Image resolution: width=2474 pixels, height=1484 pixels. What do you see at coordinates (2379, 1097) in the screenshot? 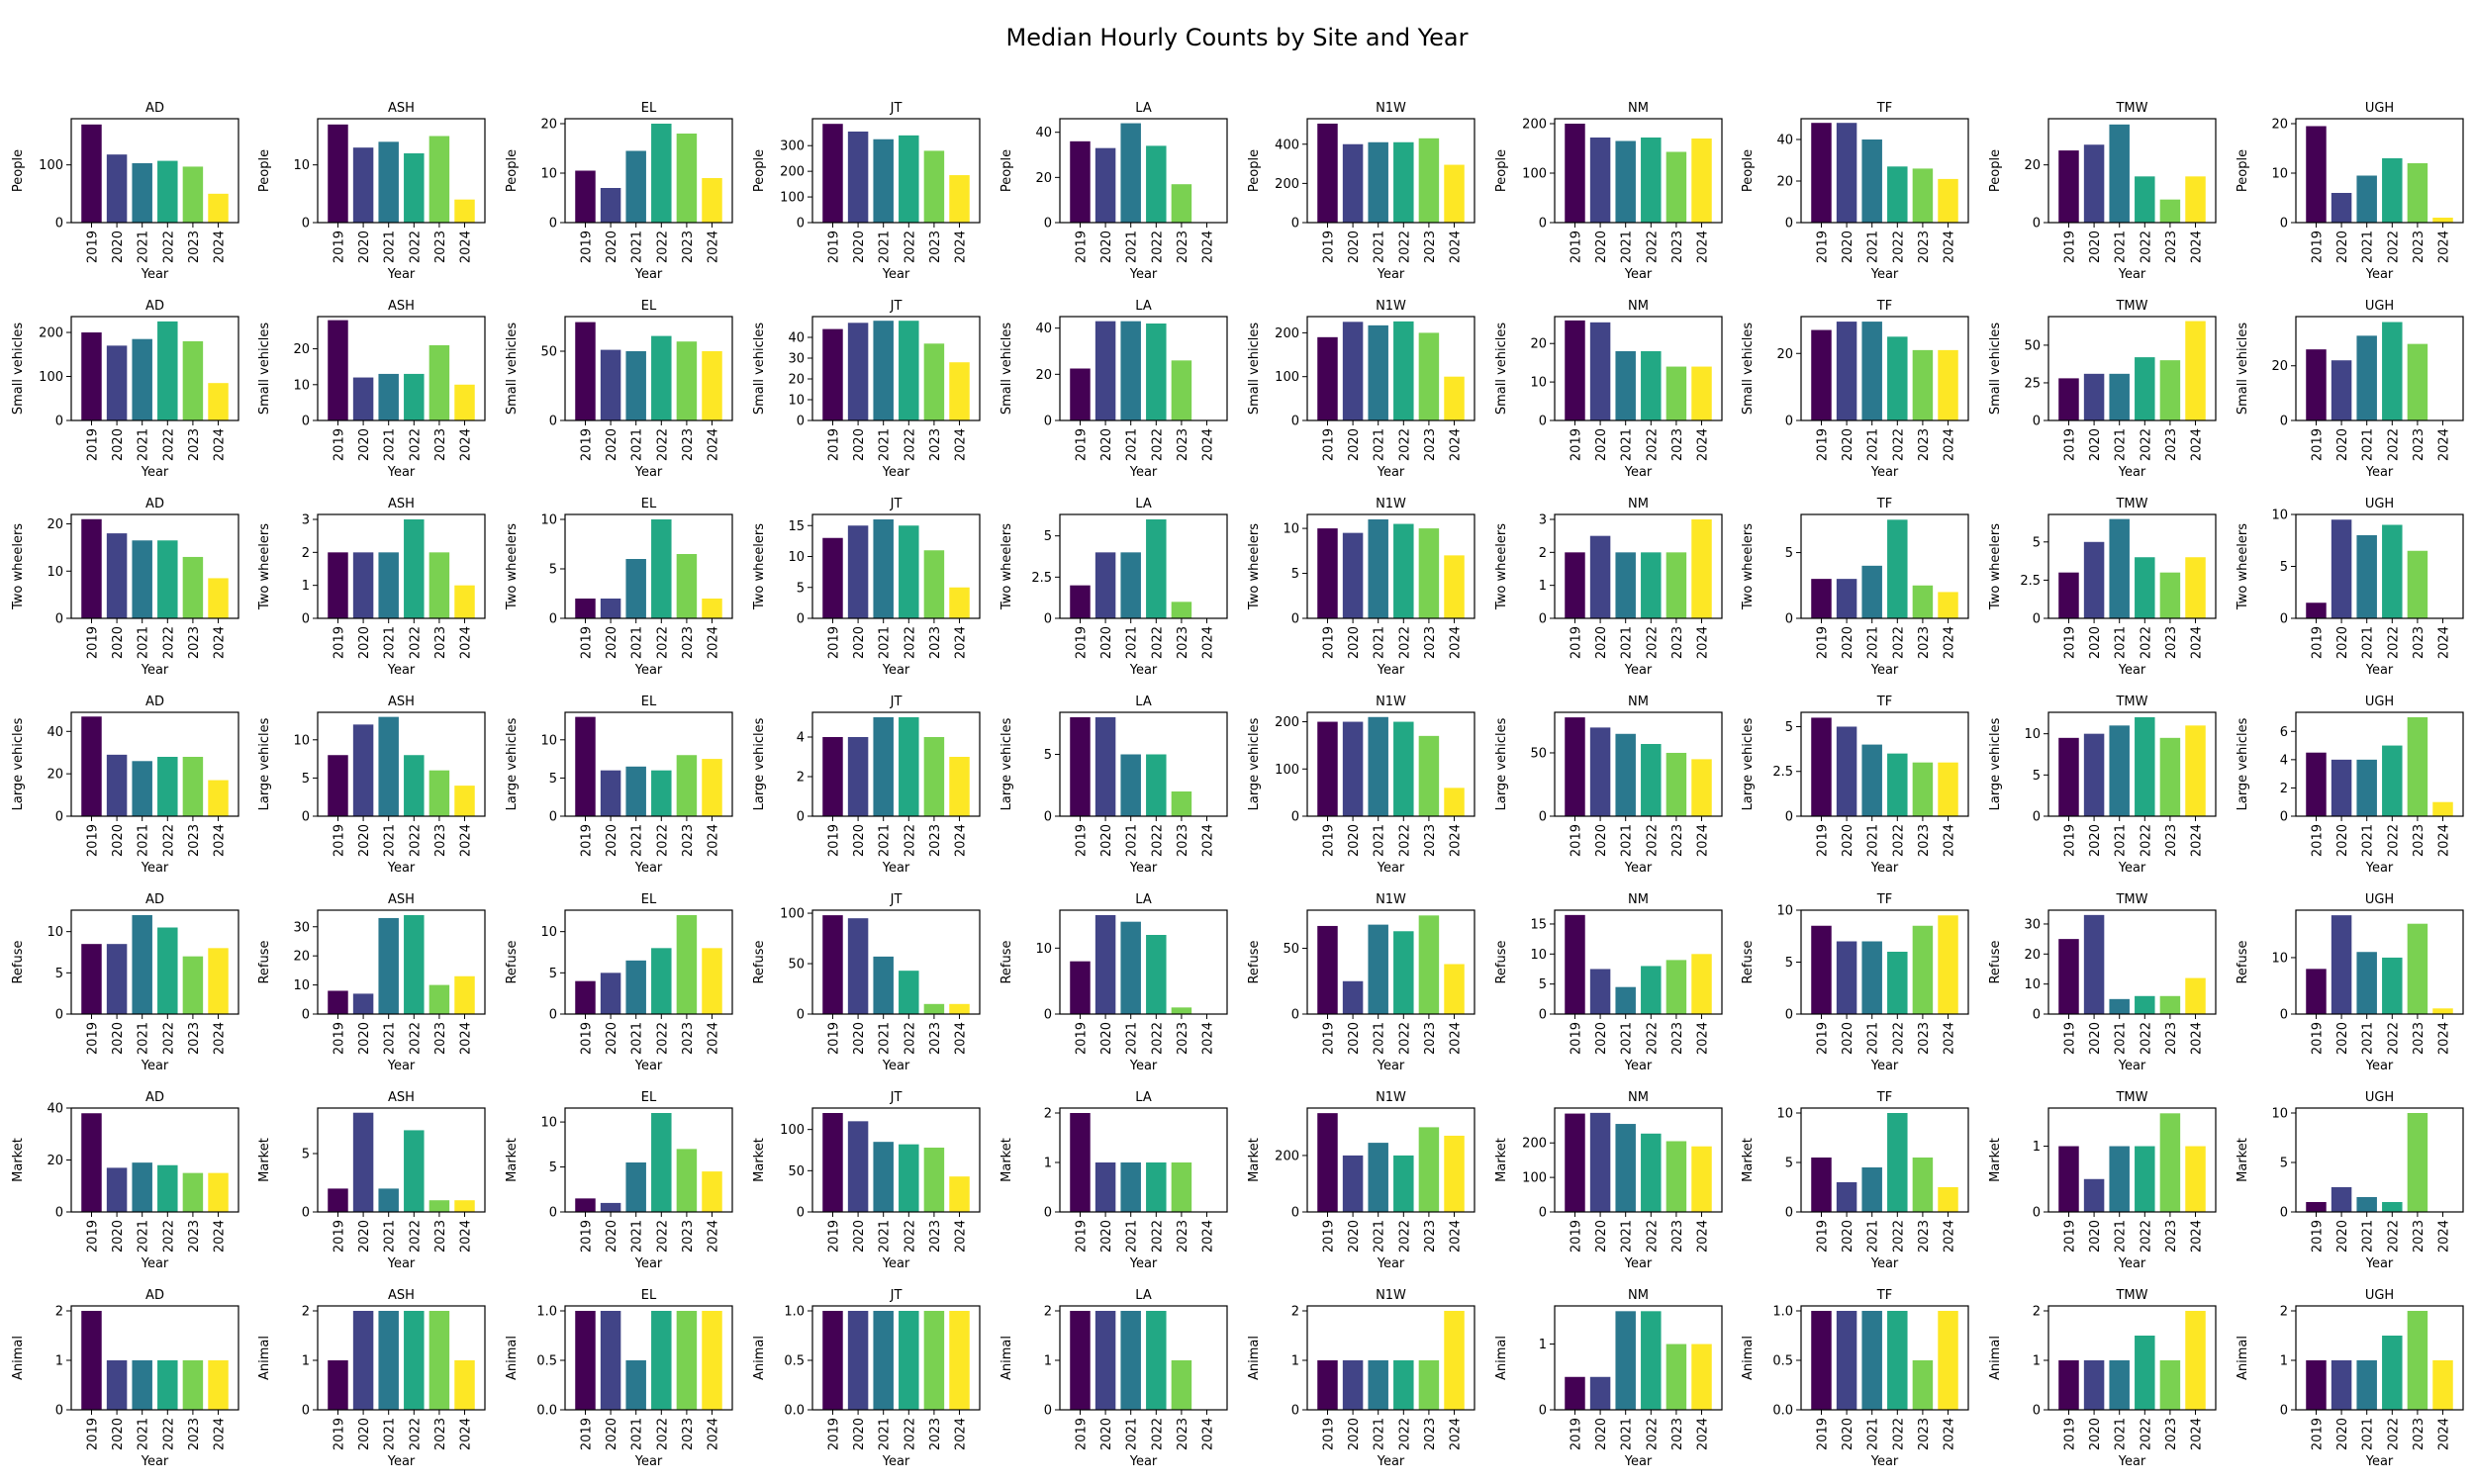
I see `panel-title: UGH` at bounding box center [2379, 1097].